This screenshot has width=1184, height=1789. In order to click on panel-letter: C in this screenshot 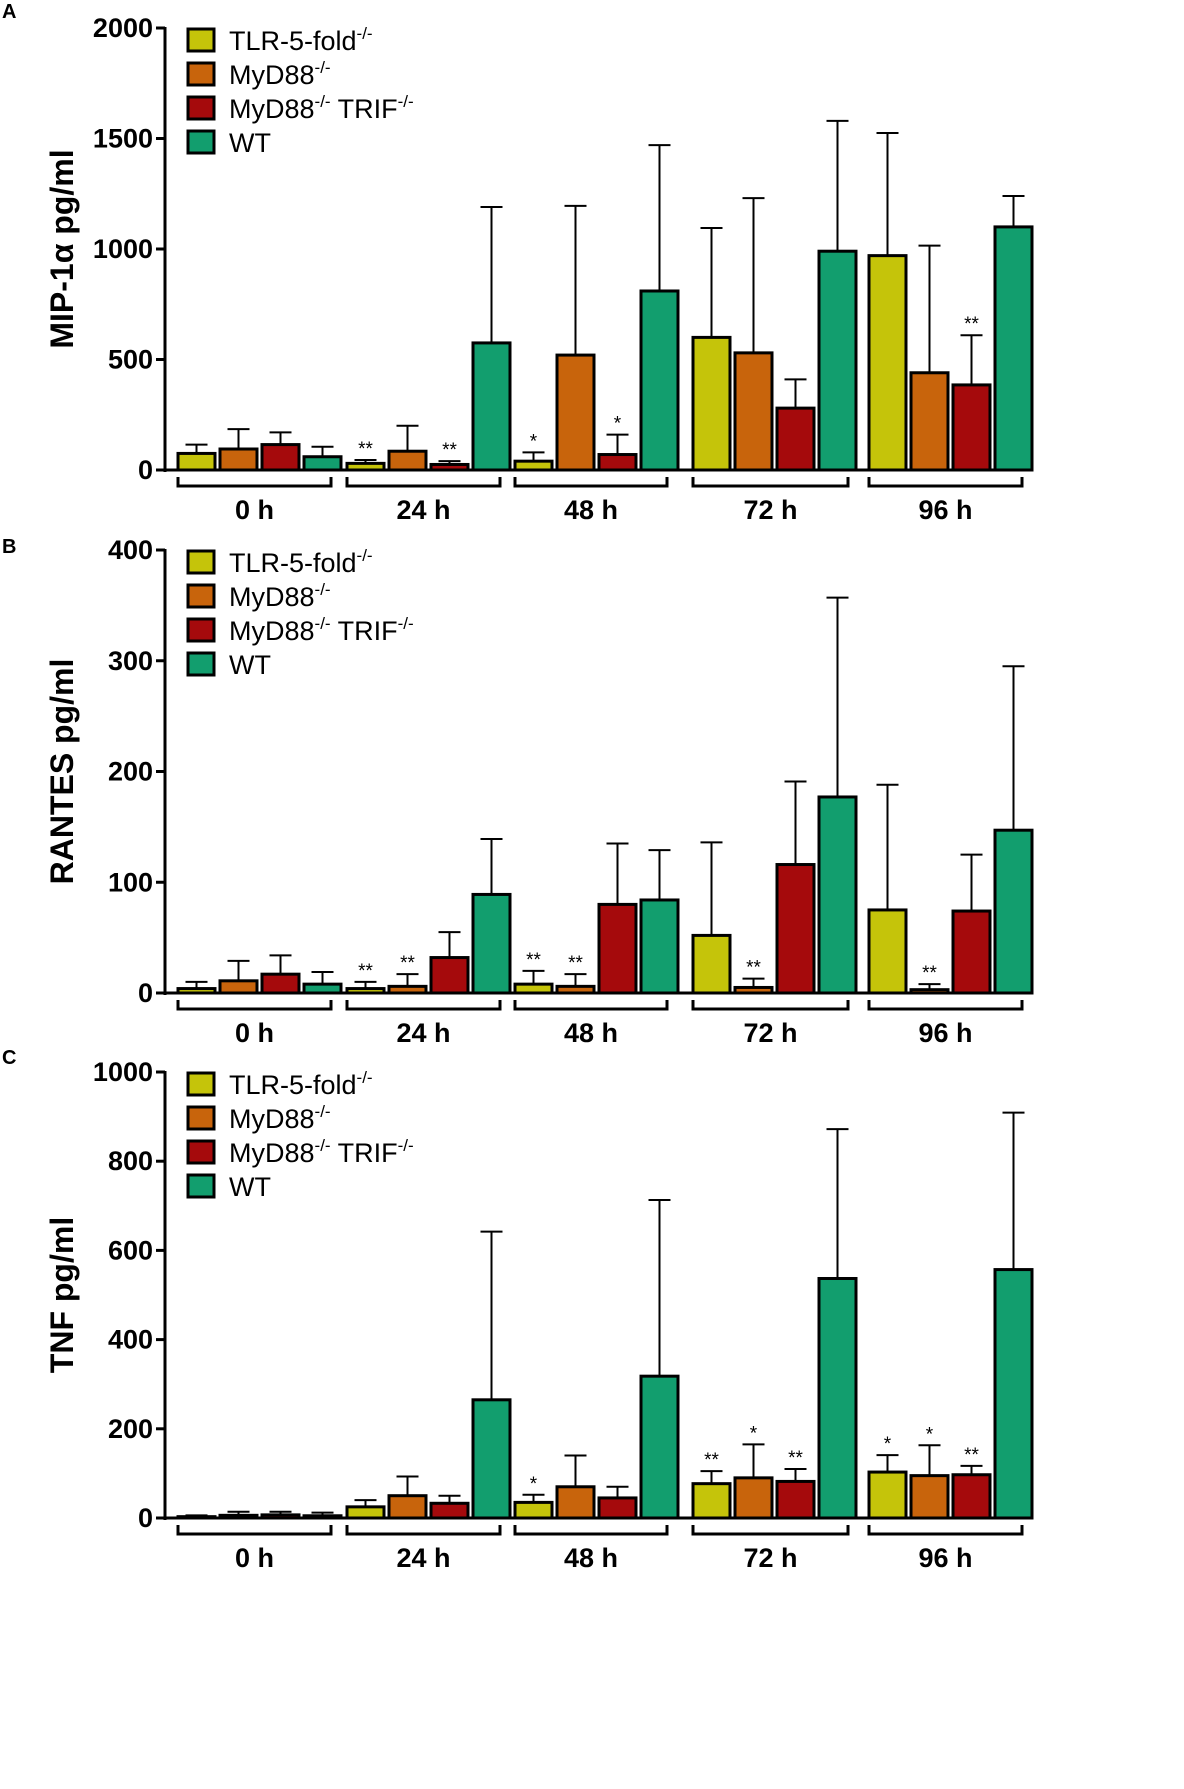, I will do `click(9, 1058)`.